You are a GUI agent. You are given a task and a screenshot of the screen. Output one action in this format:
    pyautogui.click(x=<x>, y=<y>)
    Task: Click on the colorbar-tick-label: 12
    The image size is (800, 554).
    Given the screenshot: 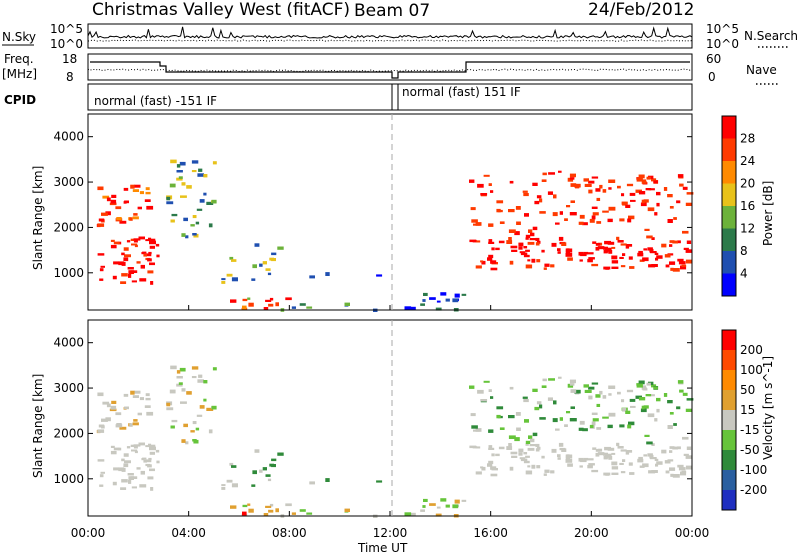 What is the action you would take?
    pyautogui.click(x=747, y=229)
    